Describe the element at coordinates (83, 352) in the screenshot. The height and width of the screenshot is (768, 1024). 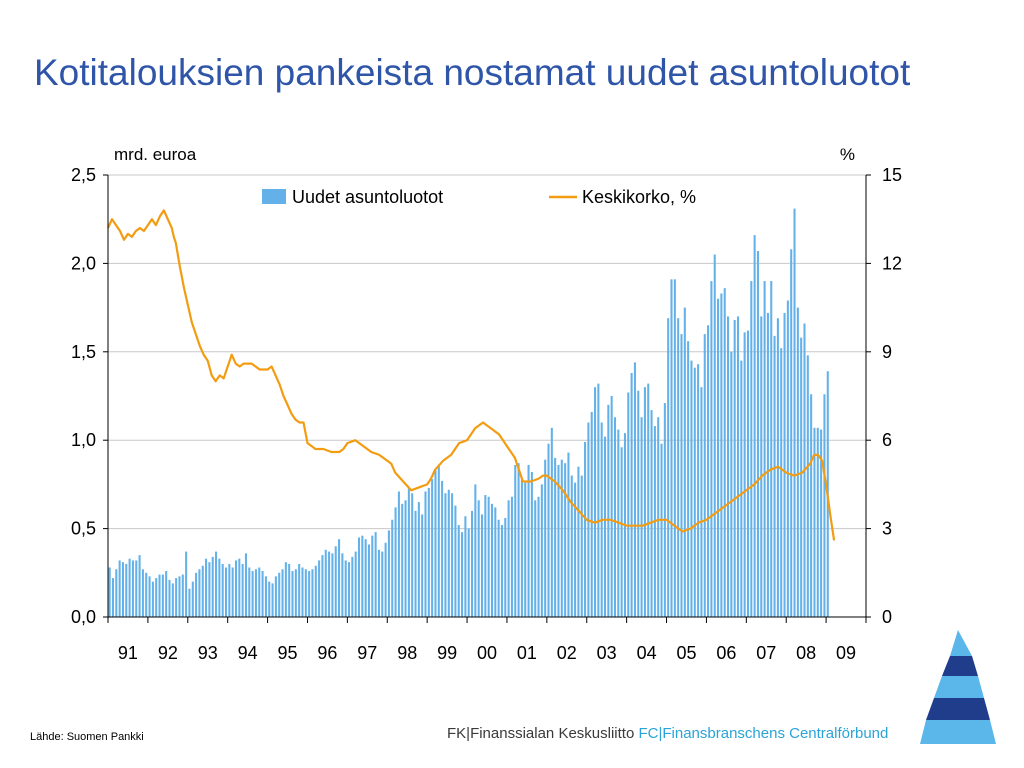
I see `left-tick-label: 1,5` at that location.